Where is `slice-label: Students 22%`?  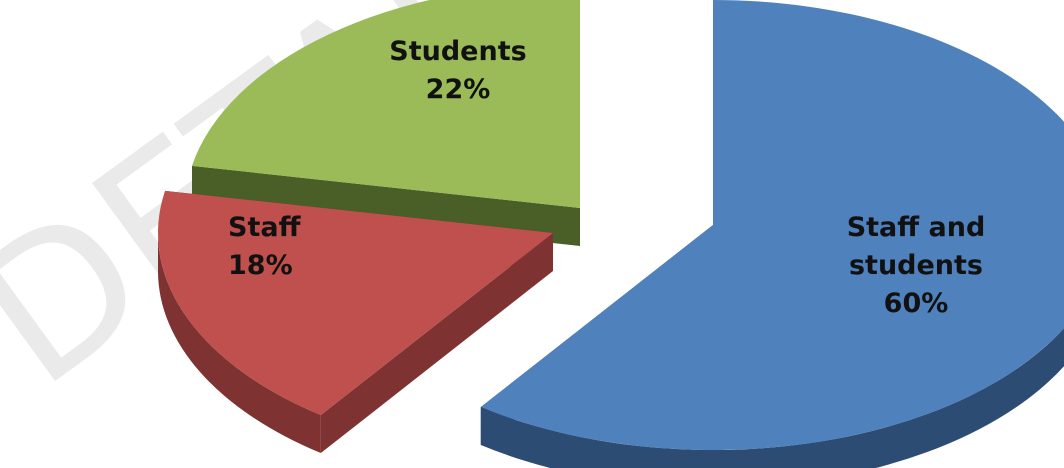
slice-label: Students 22% is located at coordinates (457, 70).